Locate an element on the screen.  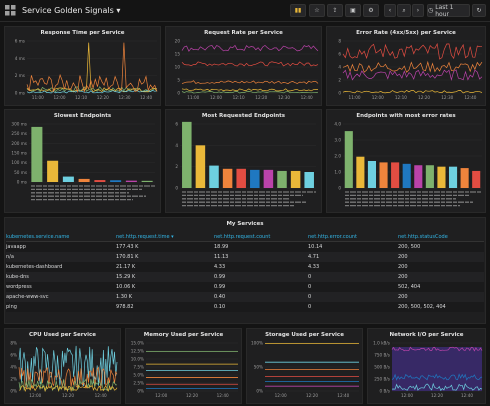
time-range-picker: ◷ Last 1 hour is located at coordinates (448, 11).